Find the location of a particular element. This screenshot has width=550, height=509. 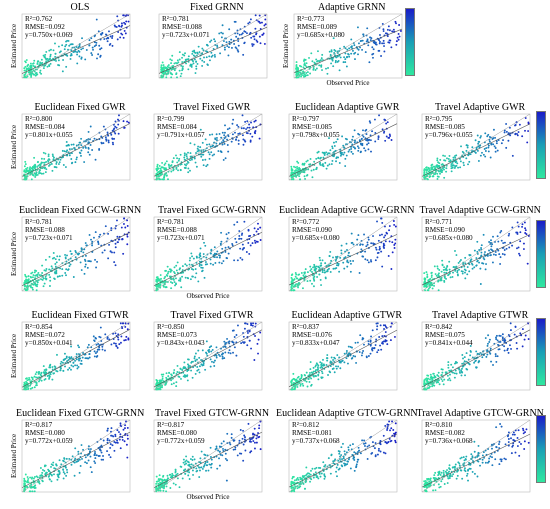

plot-frame is located at coordinates (343, 456).